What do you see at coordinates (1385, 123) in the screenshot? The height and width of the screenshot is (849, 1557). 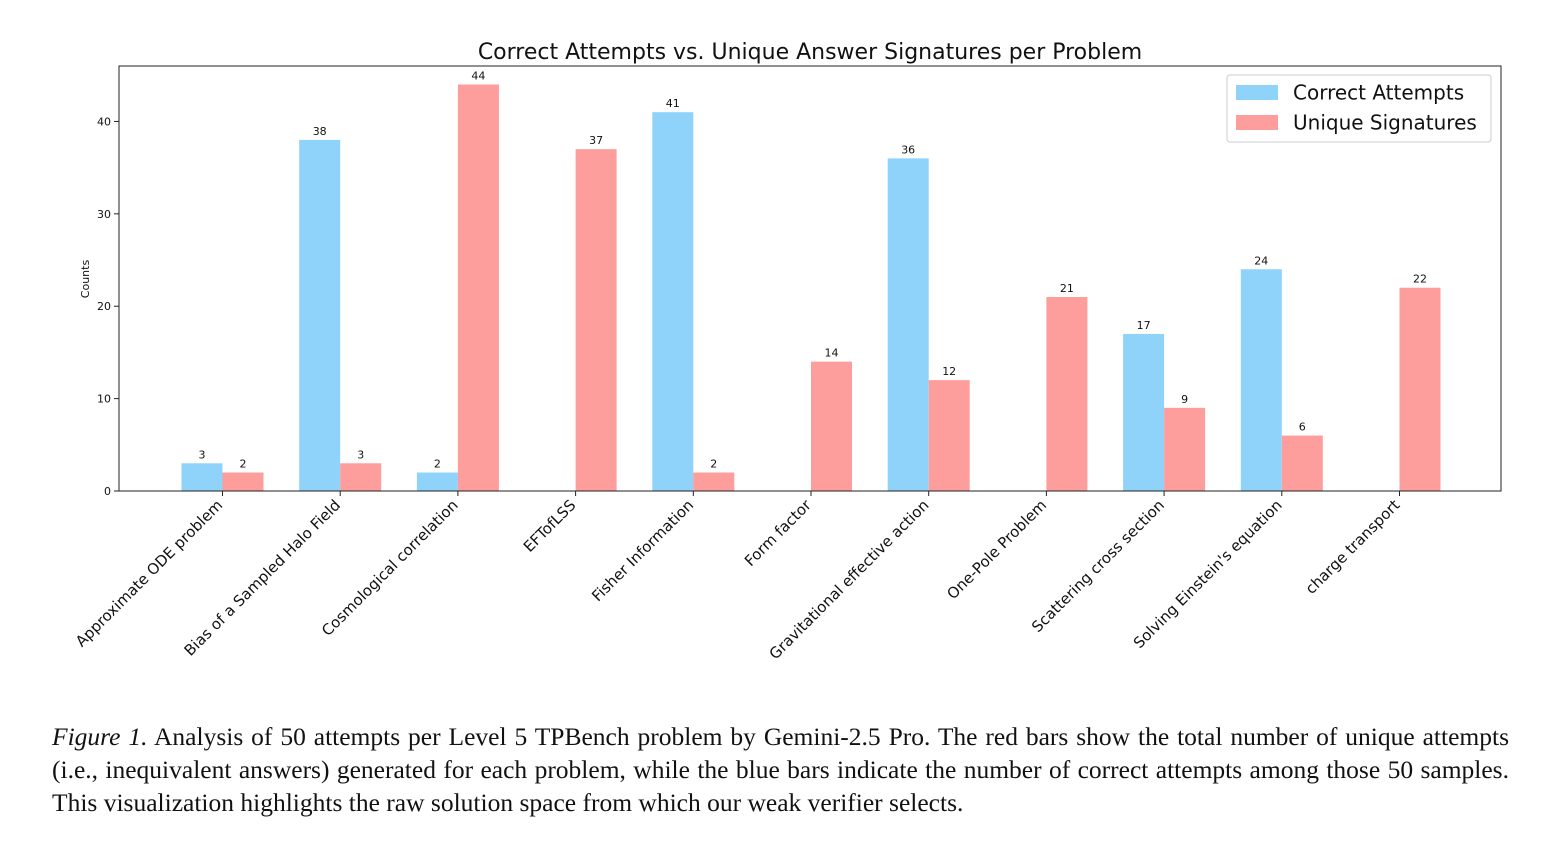 I see `legend-label-unique-signatures: Unique Signatures` at bounding box center [1385, 123].